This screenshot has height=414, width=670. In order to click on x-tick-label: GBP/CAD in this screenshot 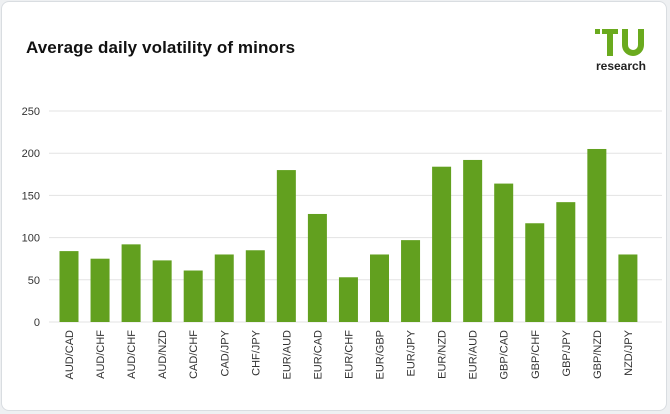, I will do `click(505, 355)`.